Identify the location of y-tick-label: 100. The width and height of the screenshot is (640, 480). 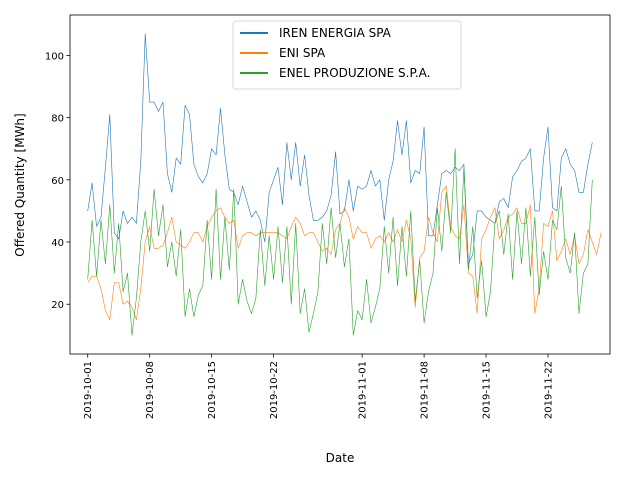
(54, 56).